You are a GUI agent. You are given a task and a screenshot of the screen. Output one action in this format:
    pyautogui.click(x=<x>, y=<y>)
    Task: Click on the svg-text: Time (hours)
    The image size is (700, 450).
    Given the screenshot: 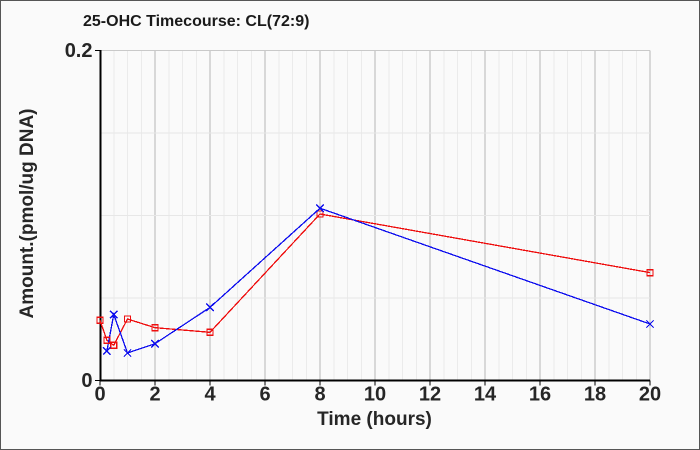 What is the action you would take?
    pyautogui.click(x=374, y=419)
    